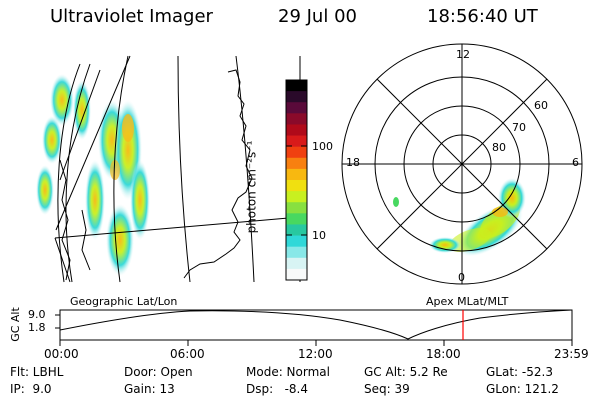 This screenshot has width=600, height=400. Describe the element at coordinates (353, 162) in the screenshot. I see `mlt-label-18: 18` at that location.